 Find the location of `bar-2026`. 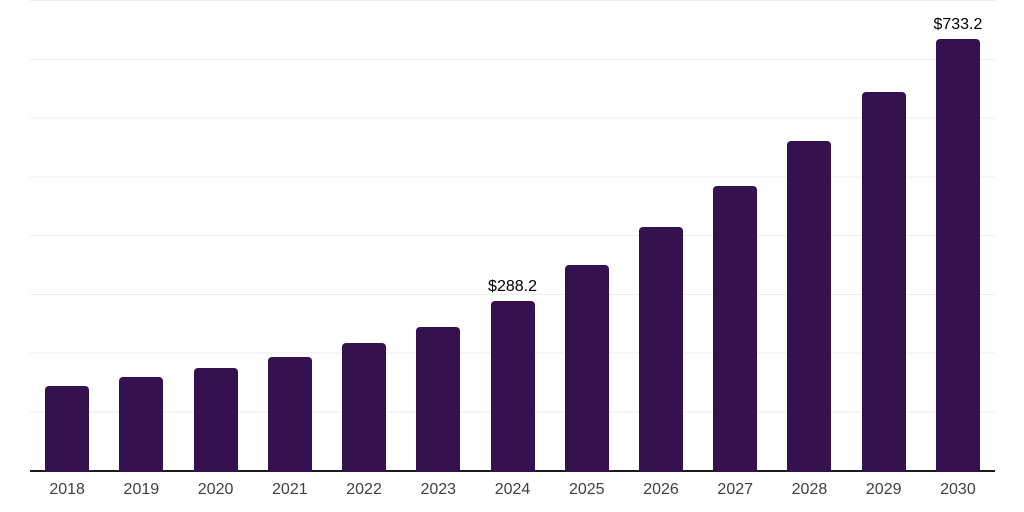

bar-2026 is located at coordinates (660, 349).